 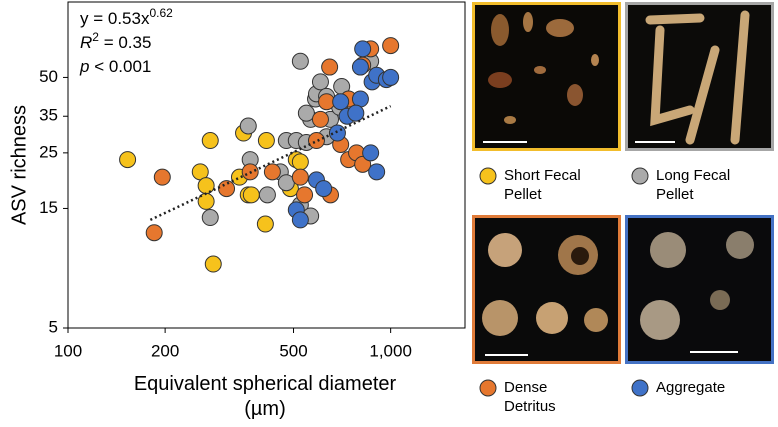 I want to click on annotation-text: R, so click(x=86, y=42).